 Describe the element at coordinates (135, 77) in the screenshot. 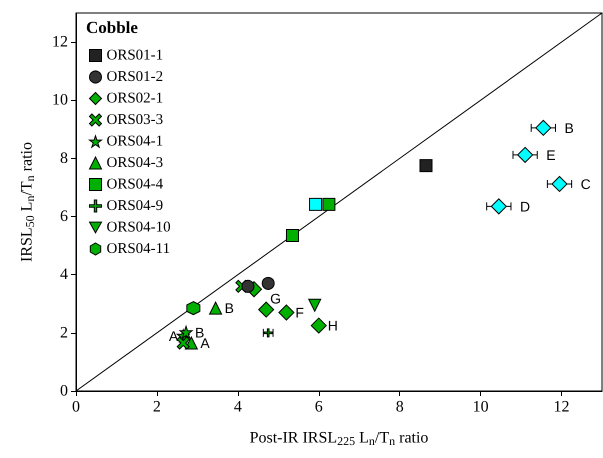

I see `legend-label: ORS01-2` at that location.